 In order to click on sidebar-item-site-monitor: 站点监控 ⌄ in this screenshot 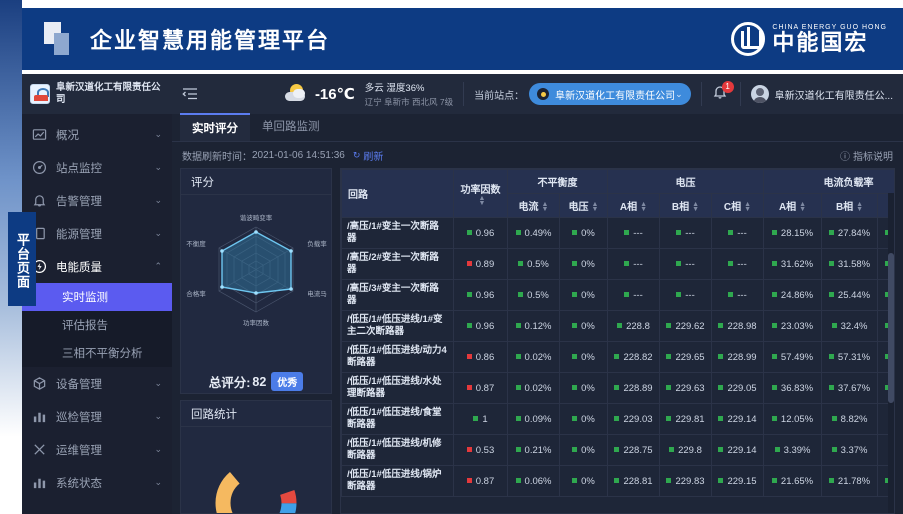, I will do `click(97, 167)`.